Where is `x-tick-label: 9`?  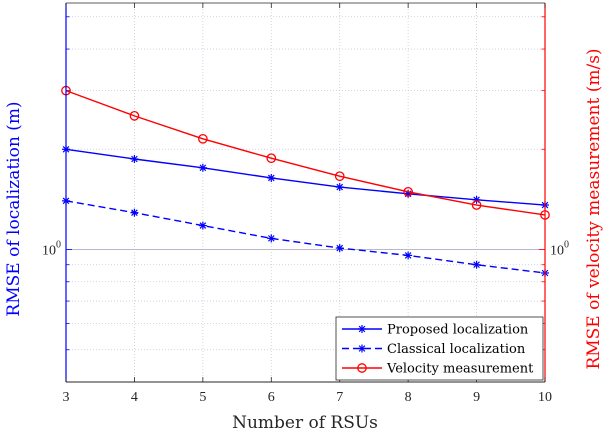
x-tick-label: 9 is located at coordinates (476, 397).